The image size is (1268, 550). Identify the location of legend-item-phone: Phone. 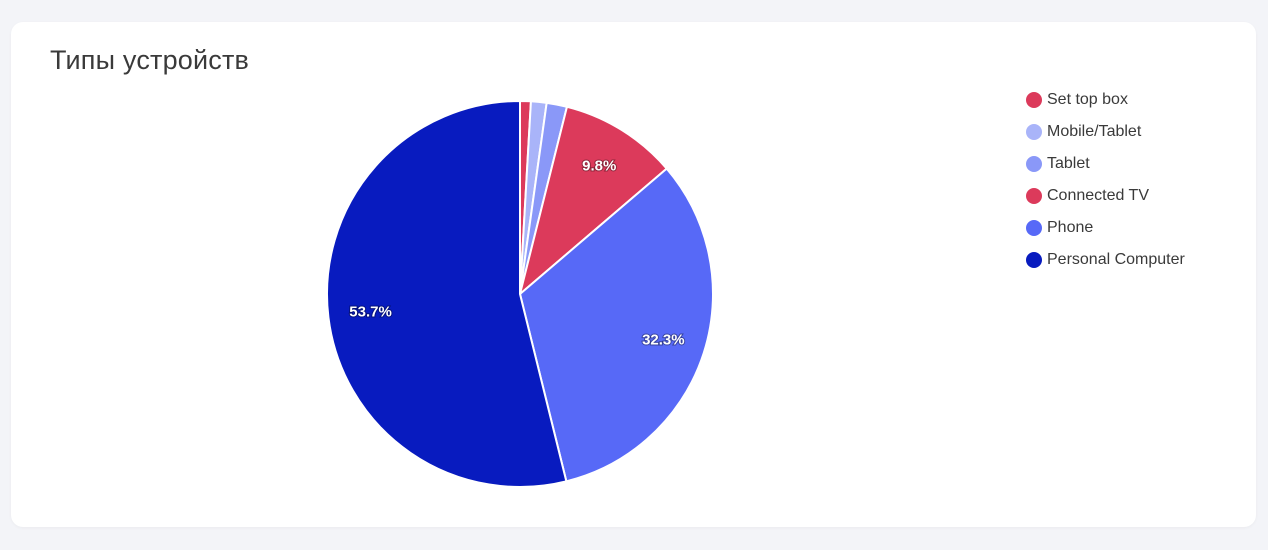
(1105, 228).